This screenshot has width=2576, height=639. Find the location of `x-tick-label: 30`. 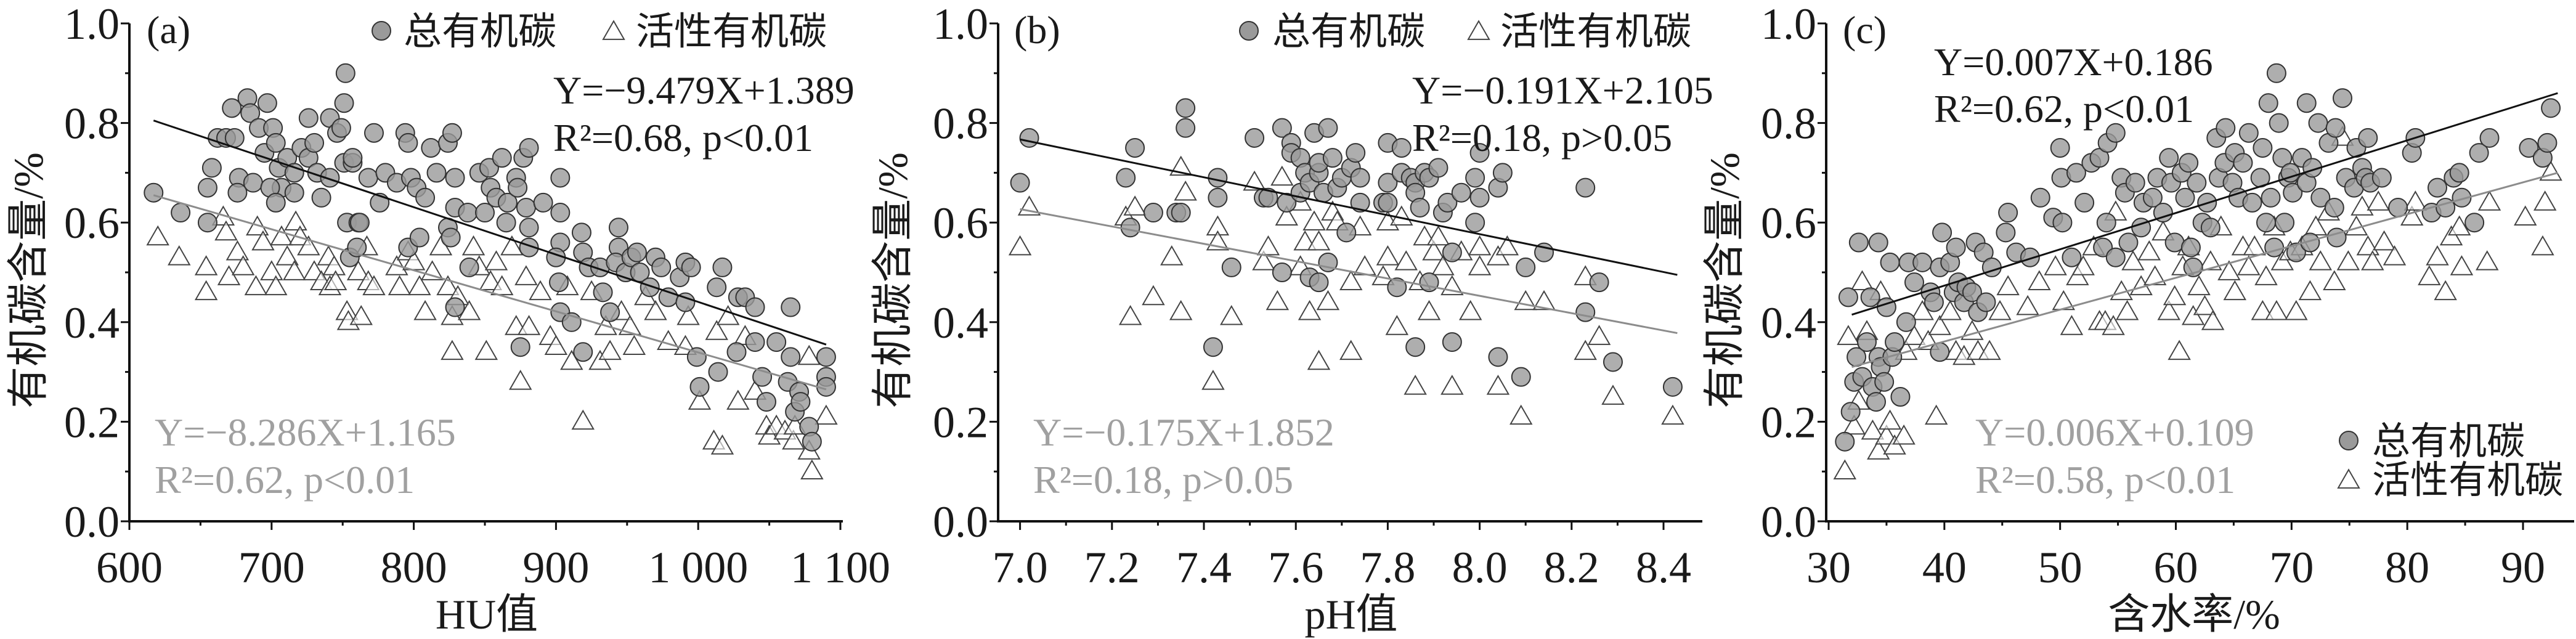

x-tick-label: 30 is located at coordinates (1828, 567).